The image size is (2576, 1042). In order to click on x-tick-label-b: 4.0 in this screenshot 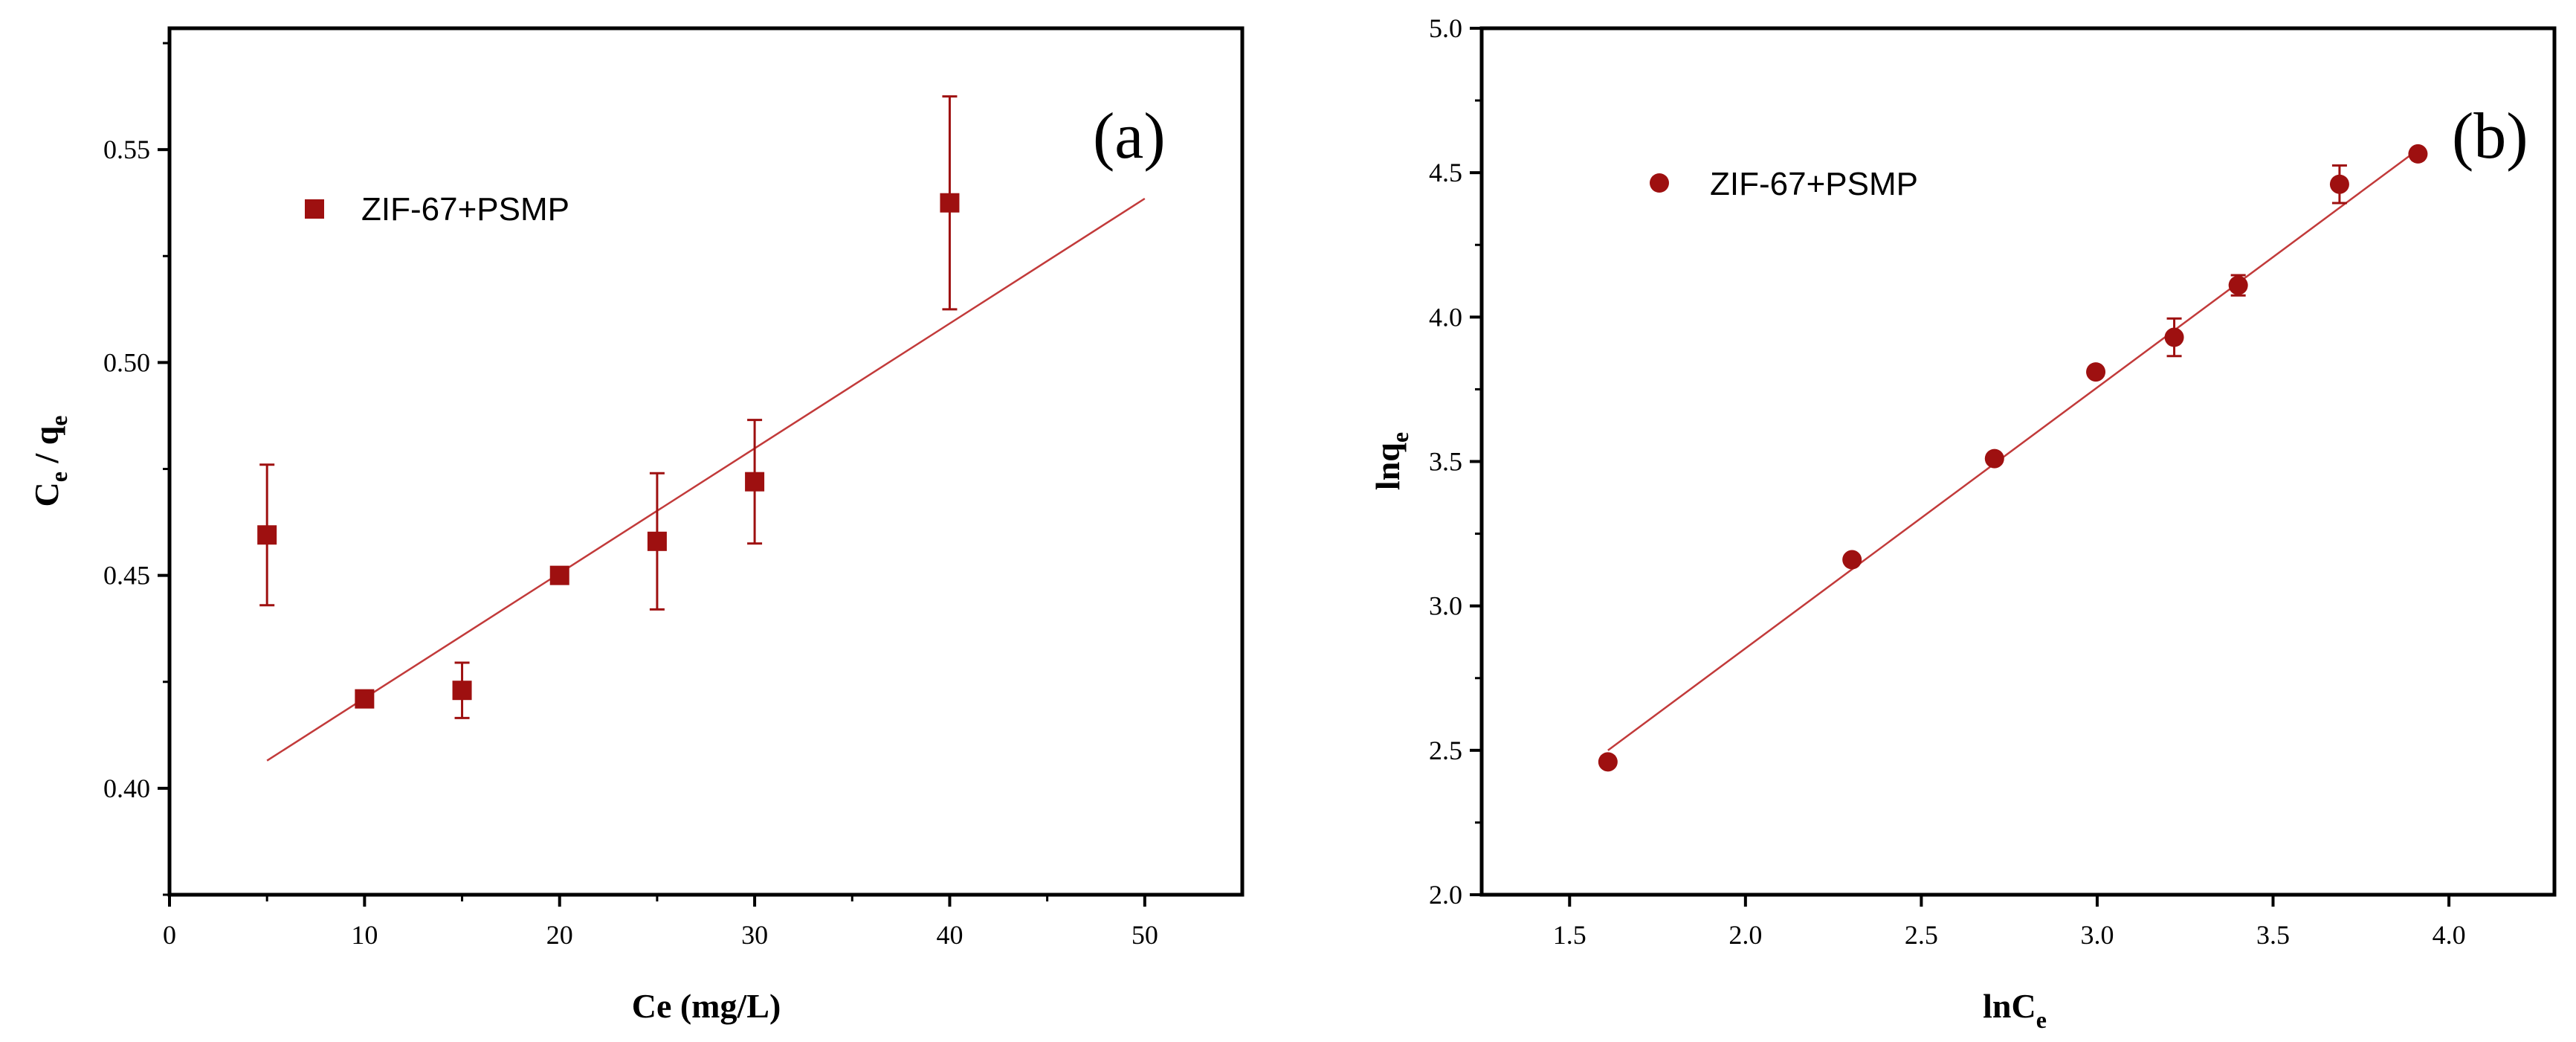, I will do `click(2449, 935)`.